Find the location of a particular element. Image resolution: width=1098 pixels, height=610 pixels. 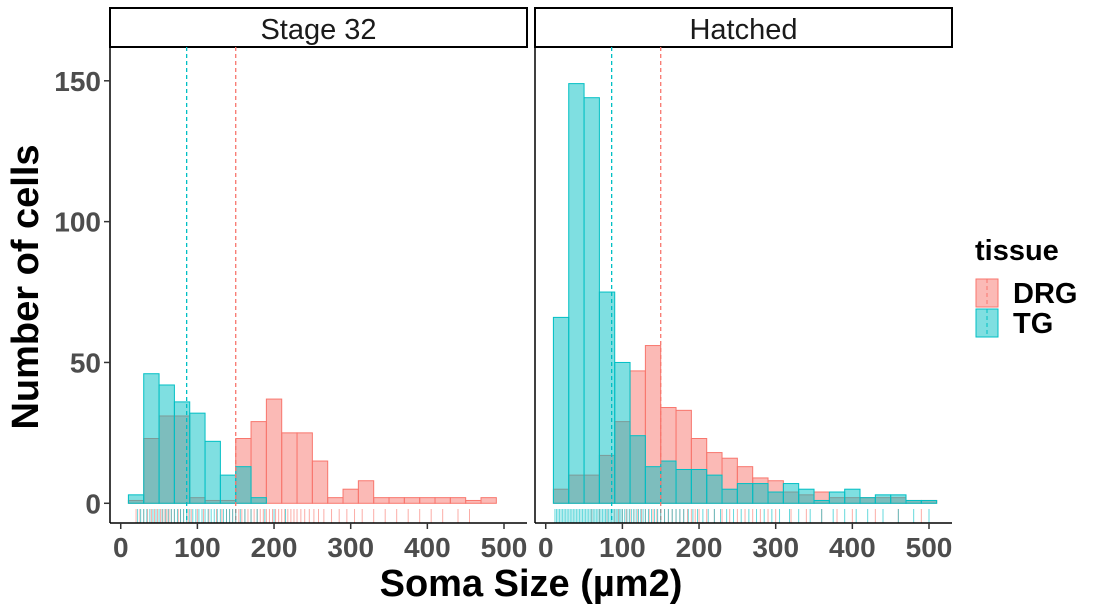

y-tick-label: 100 is located at coordinates (77, 222).